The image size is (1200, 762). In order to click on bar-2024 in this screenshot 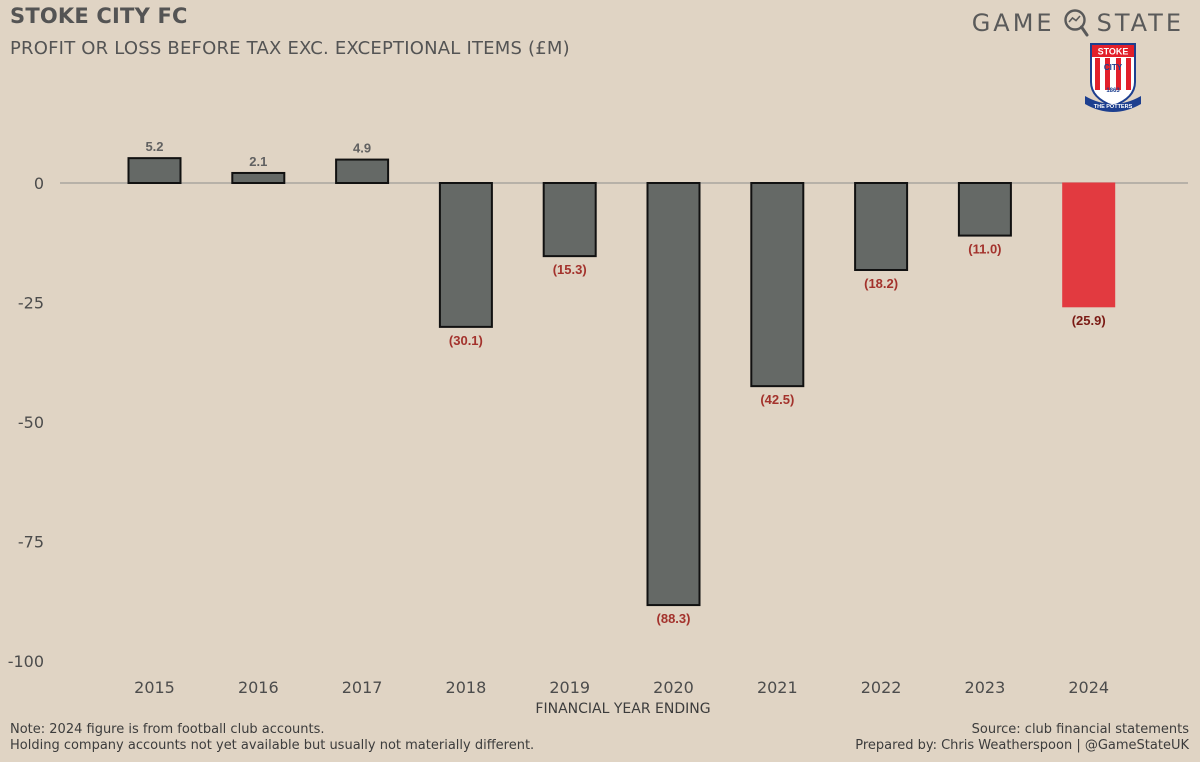, I will do `click(1089, 245)`.